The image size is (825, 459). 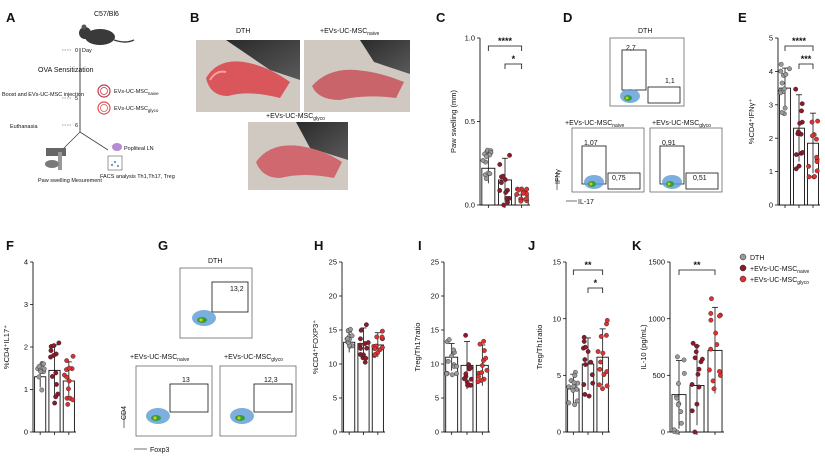 What do you see at coordinates (26, 304) in the screenshot?
I see `y-tick-label-F: 3` at bounding box center [26, 304].